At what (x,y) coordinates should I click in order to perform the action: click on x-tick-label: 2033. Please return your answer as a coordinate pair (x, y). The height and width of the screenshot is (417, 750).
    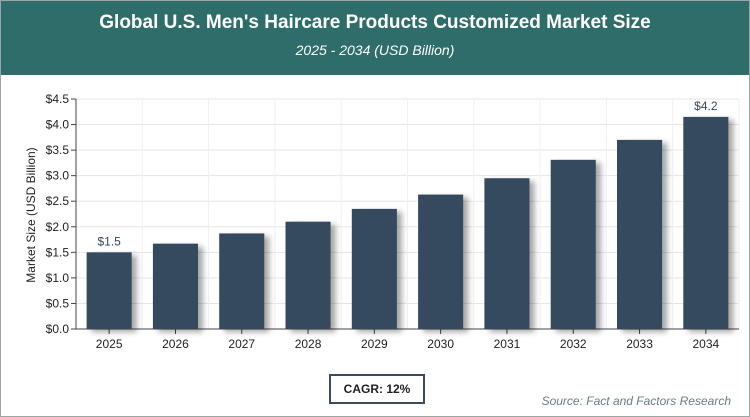
    Looking at the image, I should click on (639, 344).